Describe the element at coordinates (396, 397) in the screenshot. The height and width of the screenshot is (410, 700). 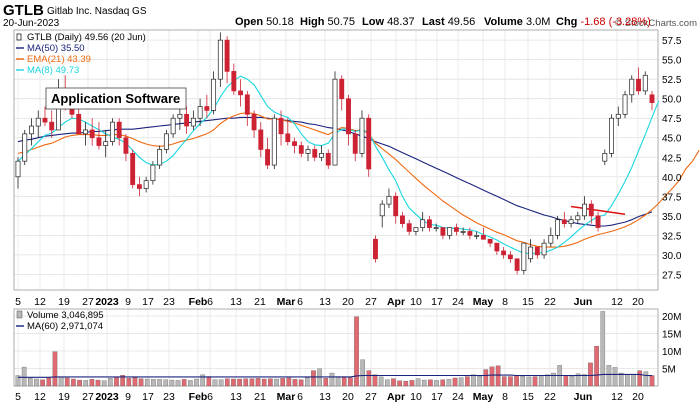
I see `x-tick-label: Apr` at that location.